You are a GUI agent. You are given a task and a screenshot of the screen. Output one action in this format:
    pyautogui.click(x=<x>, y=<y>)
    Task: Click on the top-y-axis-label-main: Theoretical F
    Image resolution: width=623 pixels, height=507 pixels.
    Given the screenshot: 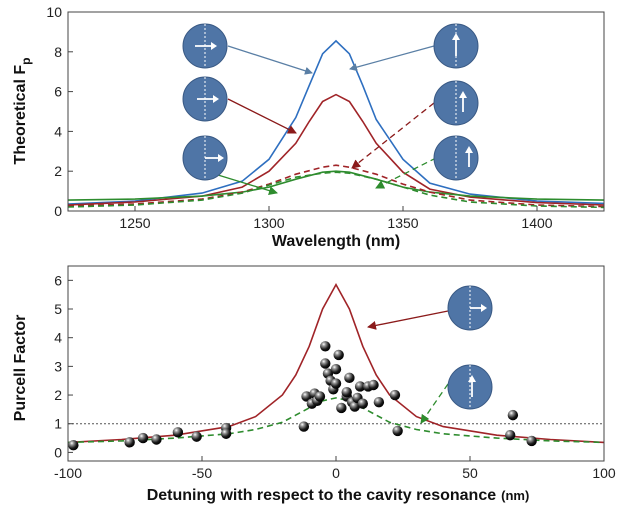 What is the action you would take?
    pyautogui.click(x=20, y=115)
    